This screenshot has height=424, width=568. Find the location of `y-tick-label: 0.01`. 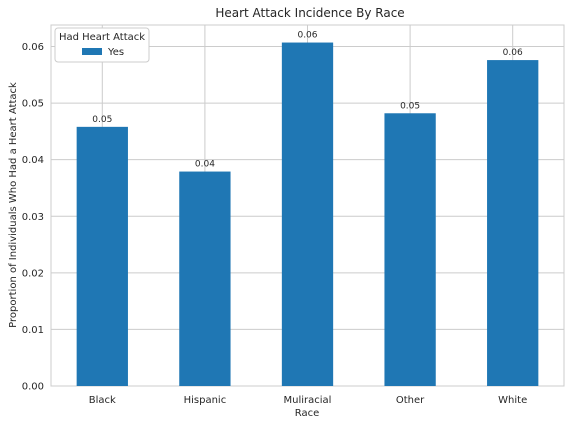

y-tick-label: 0.01 is located at coordinates (33, 330).